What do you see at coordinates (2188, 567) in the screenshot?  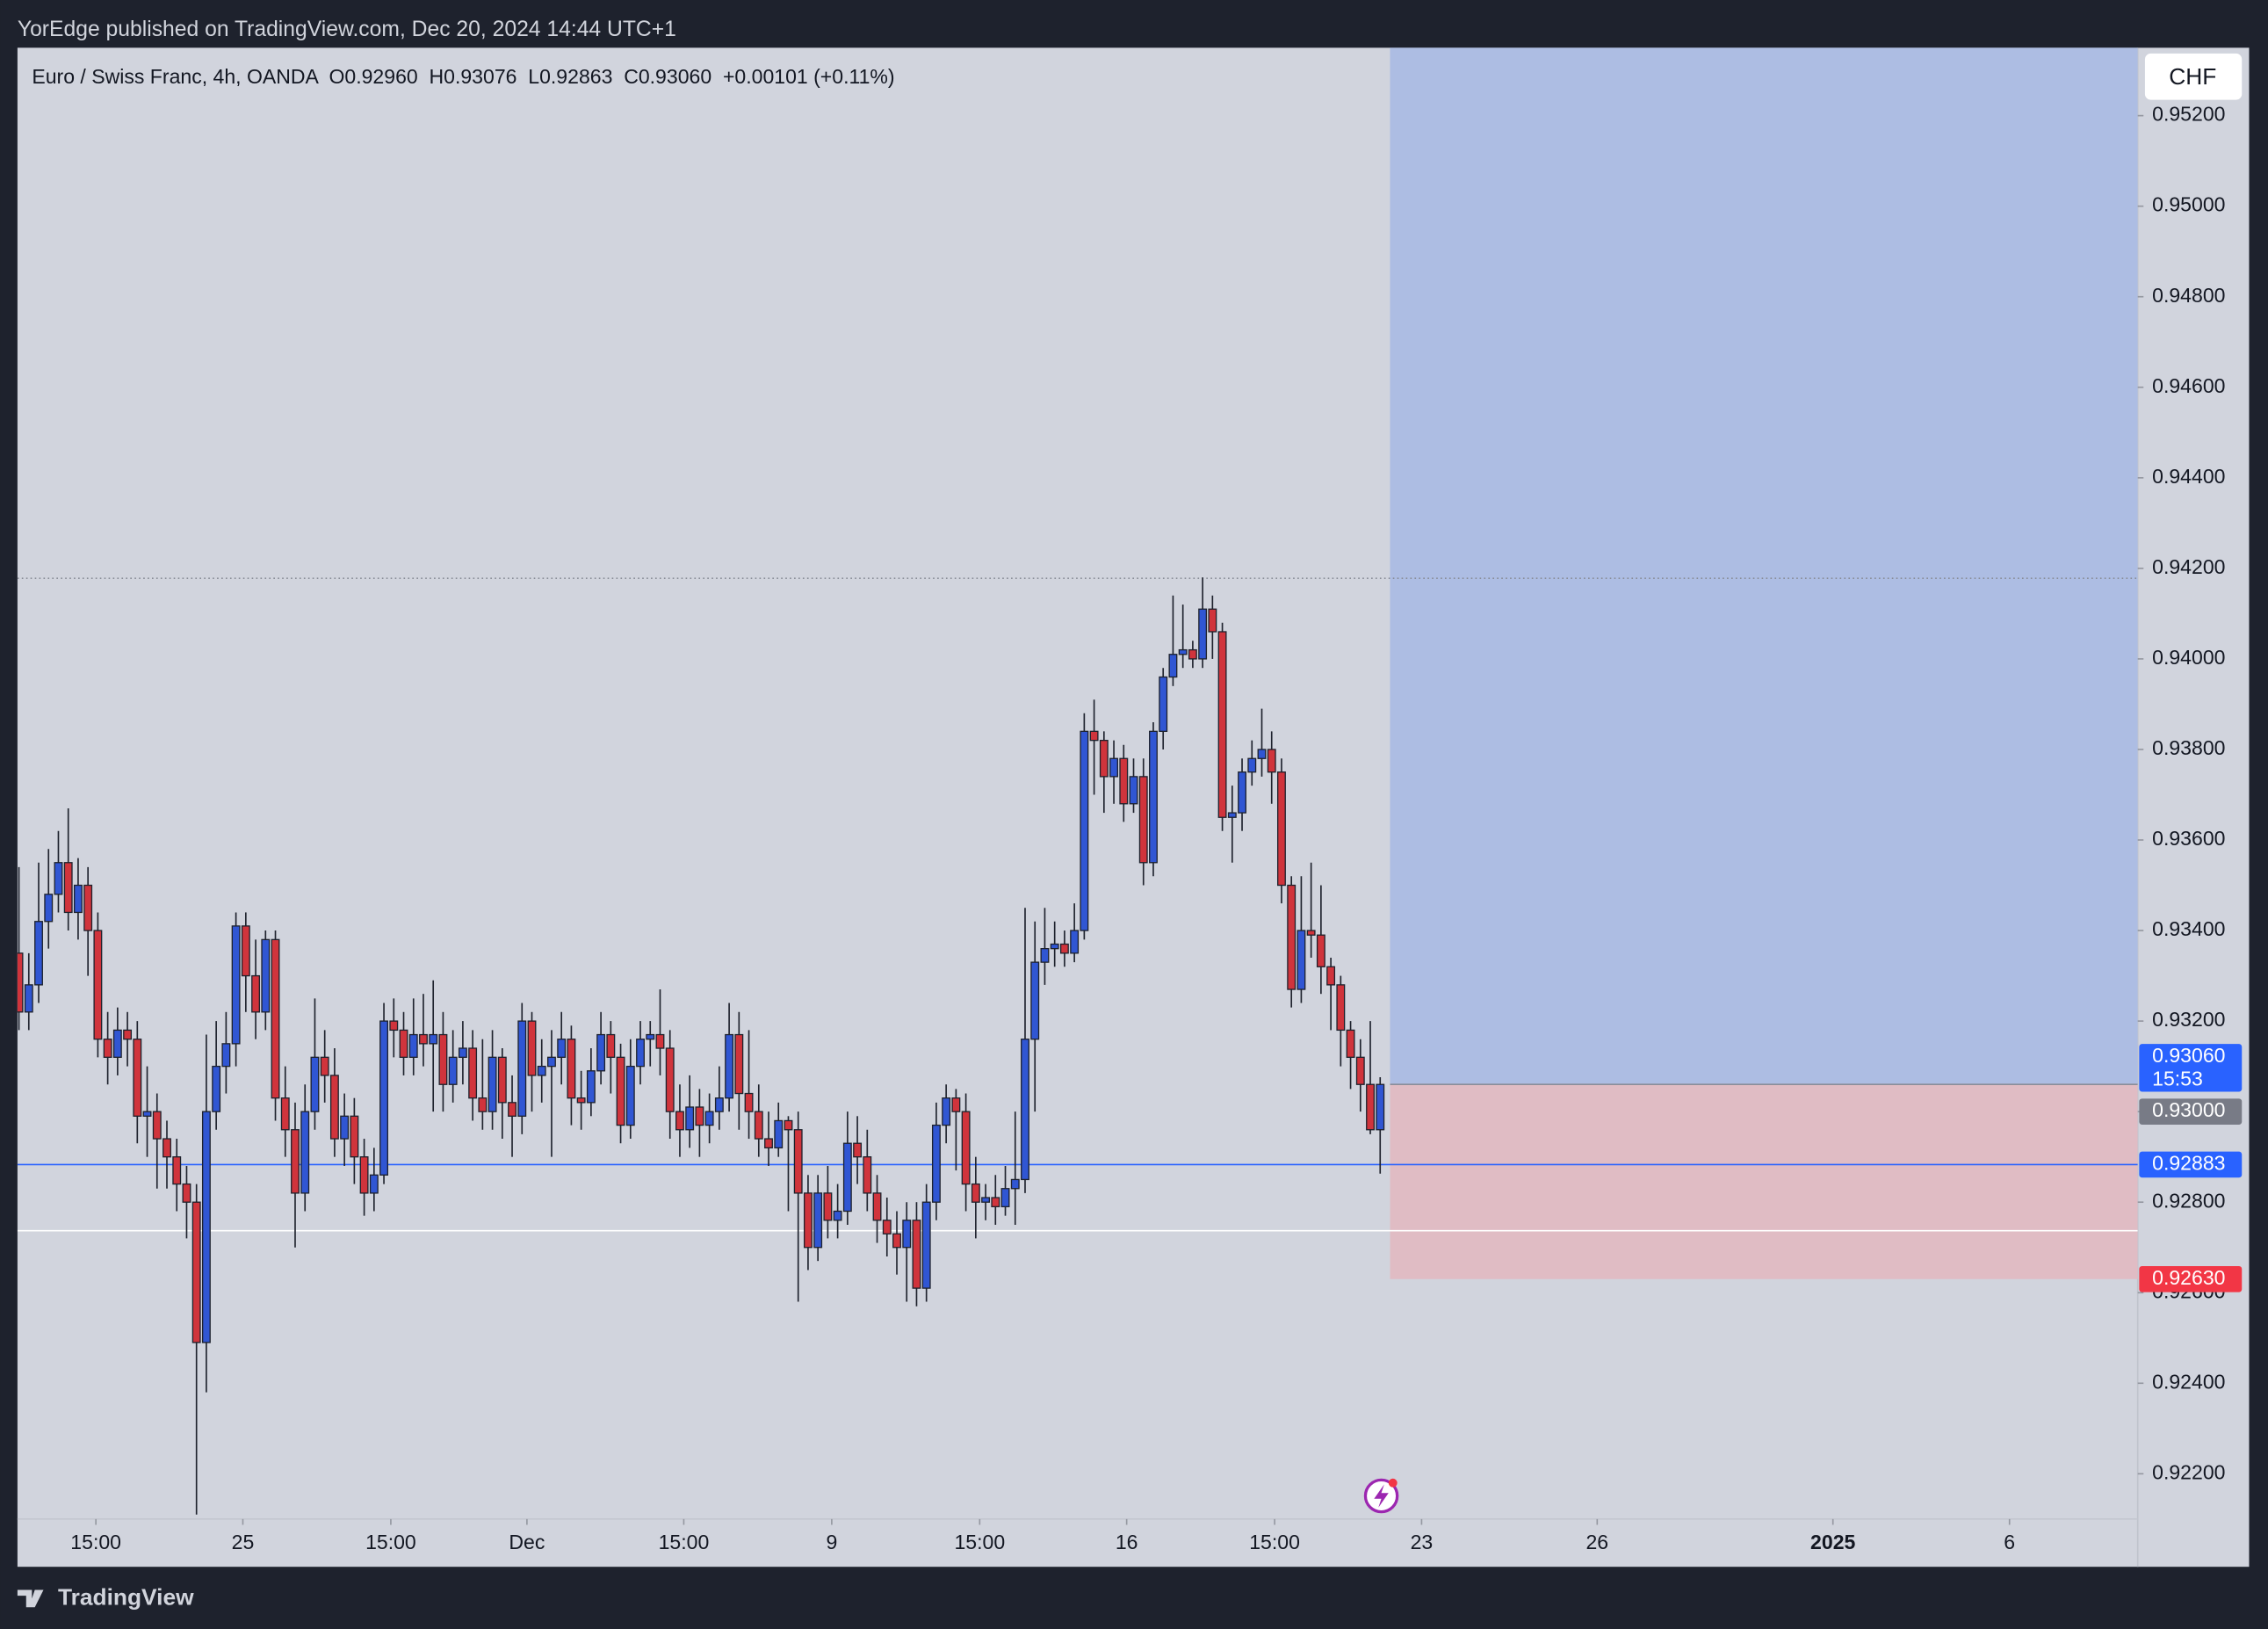 I see `y-tick-label: 0.94200` at bounding box center [2188, 567].